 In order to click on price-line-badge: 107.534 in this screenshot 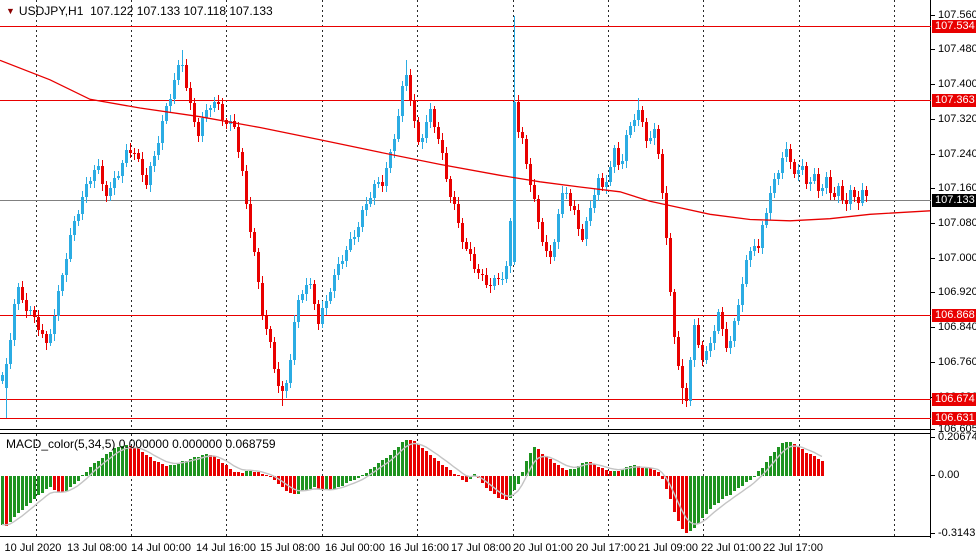, I will do `click(954, 26)`.